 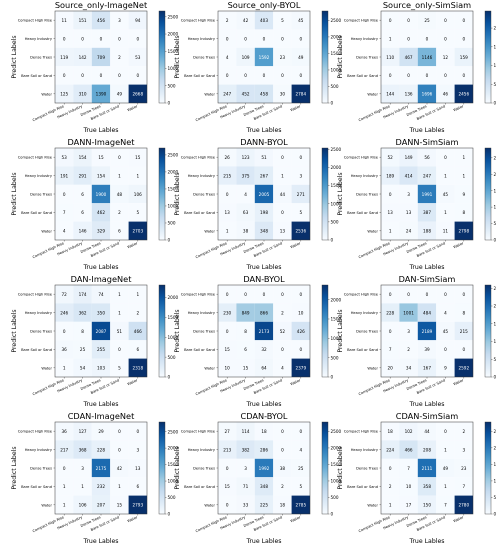 I want to click on cell-value-label: 142, so click(x=83, y=57).